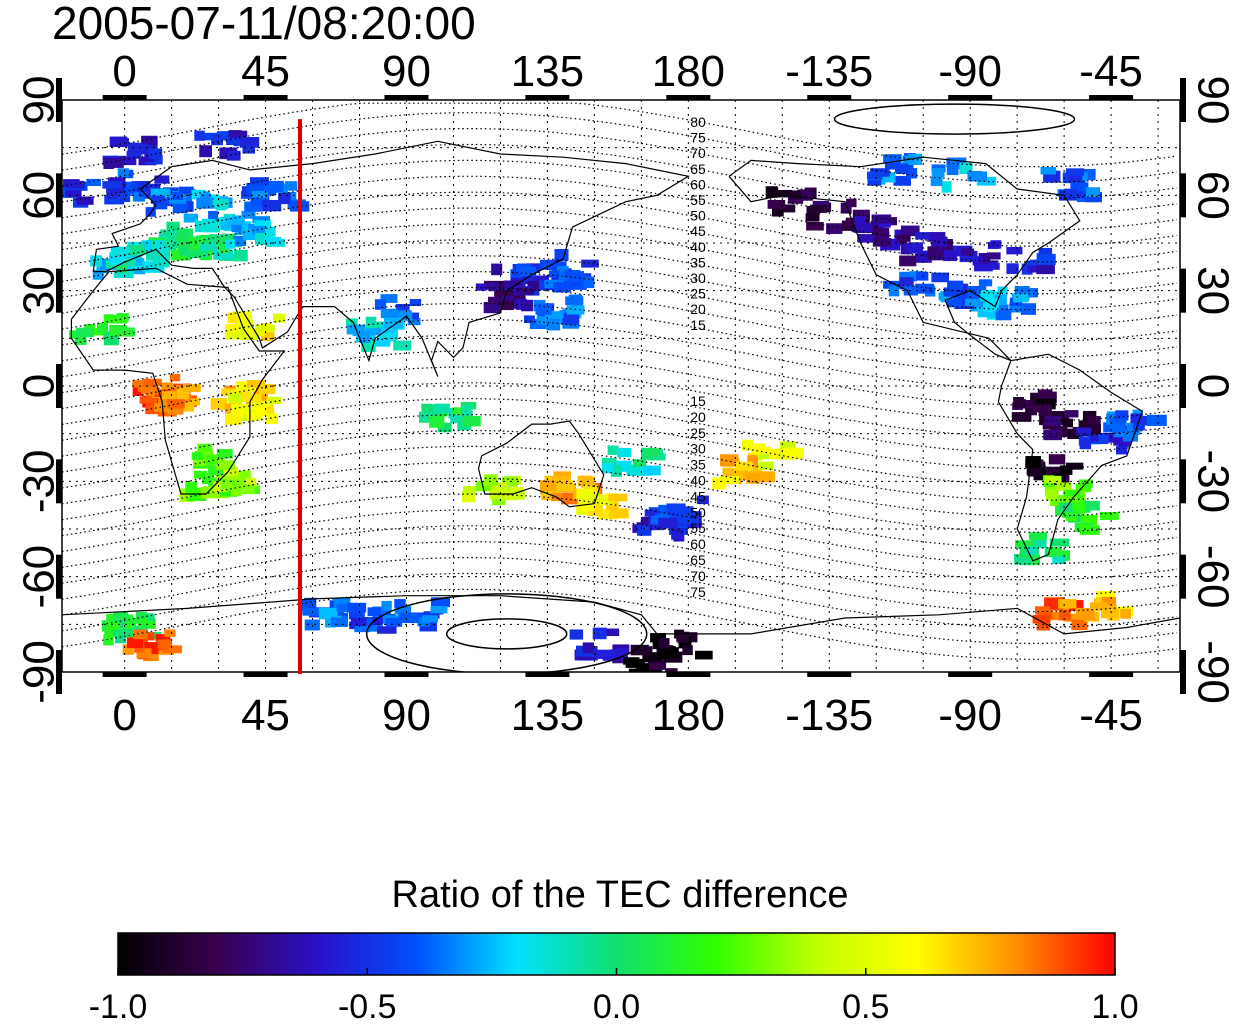 Image resolution: width=1240 pixels, height=1024 pixels. Describe the element at coordinates (698, 325) in the screenshot. I see `contour-label-north: 15` at that location.